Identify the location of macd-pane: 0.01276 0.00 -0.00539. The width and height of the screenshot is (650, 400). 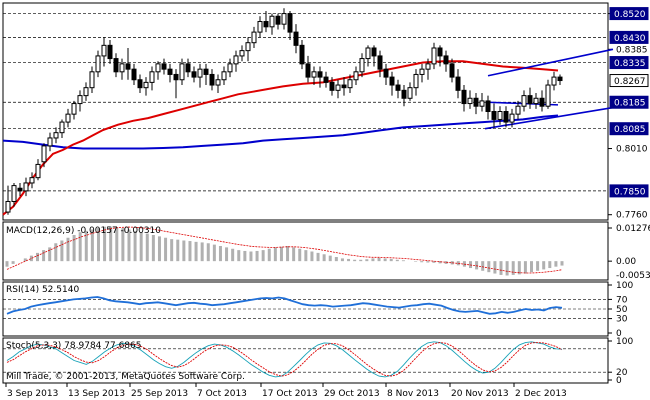
(326, 251).